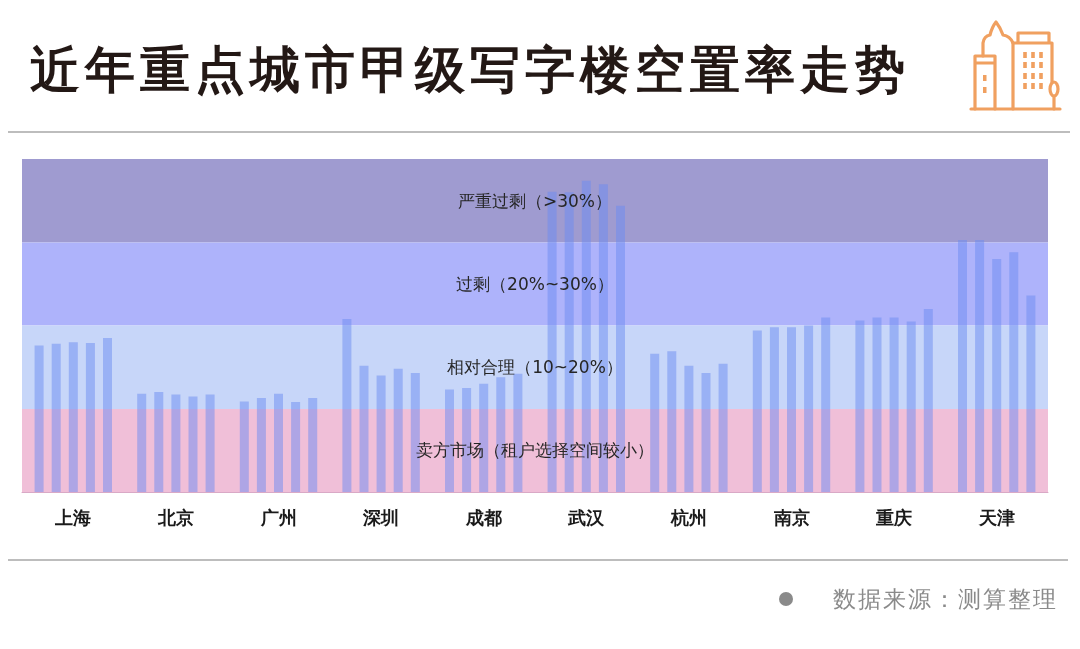  What do you see at coordinates (381, 517) in the screenshot?
I see `x-tick-label: 深圳` at bounding box center [381, 517].